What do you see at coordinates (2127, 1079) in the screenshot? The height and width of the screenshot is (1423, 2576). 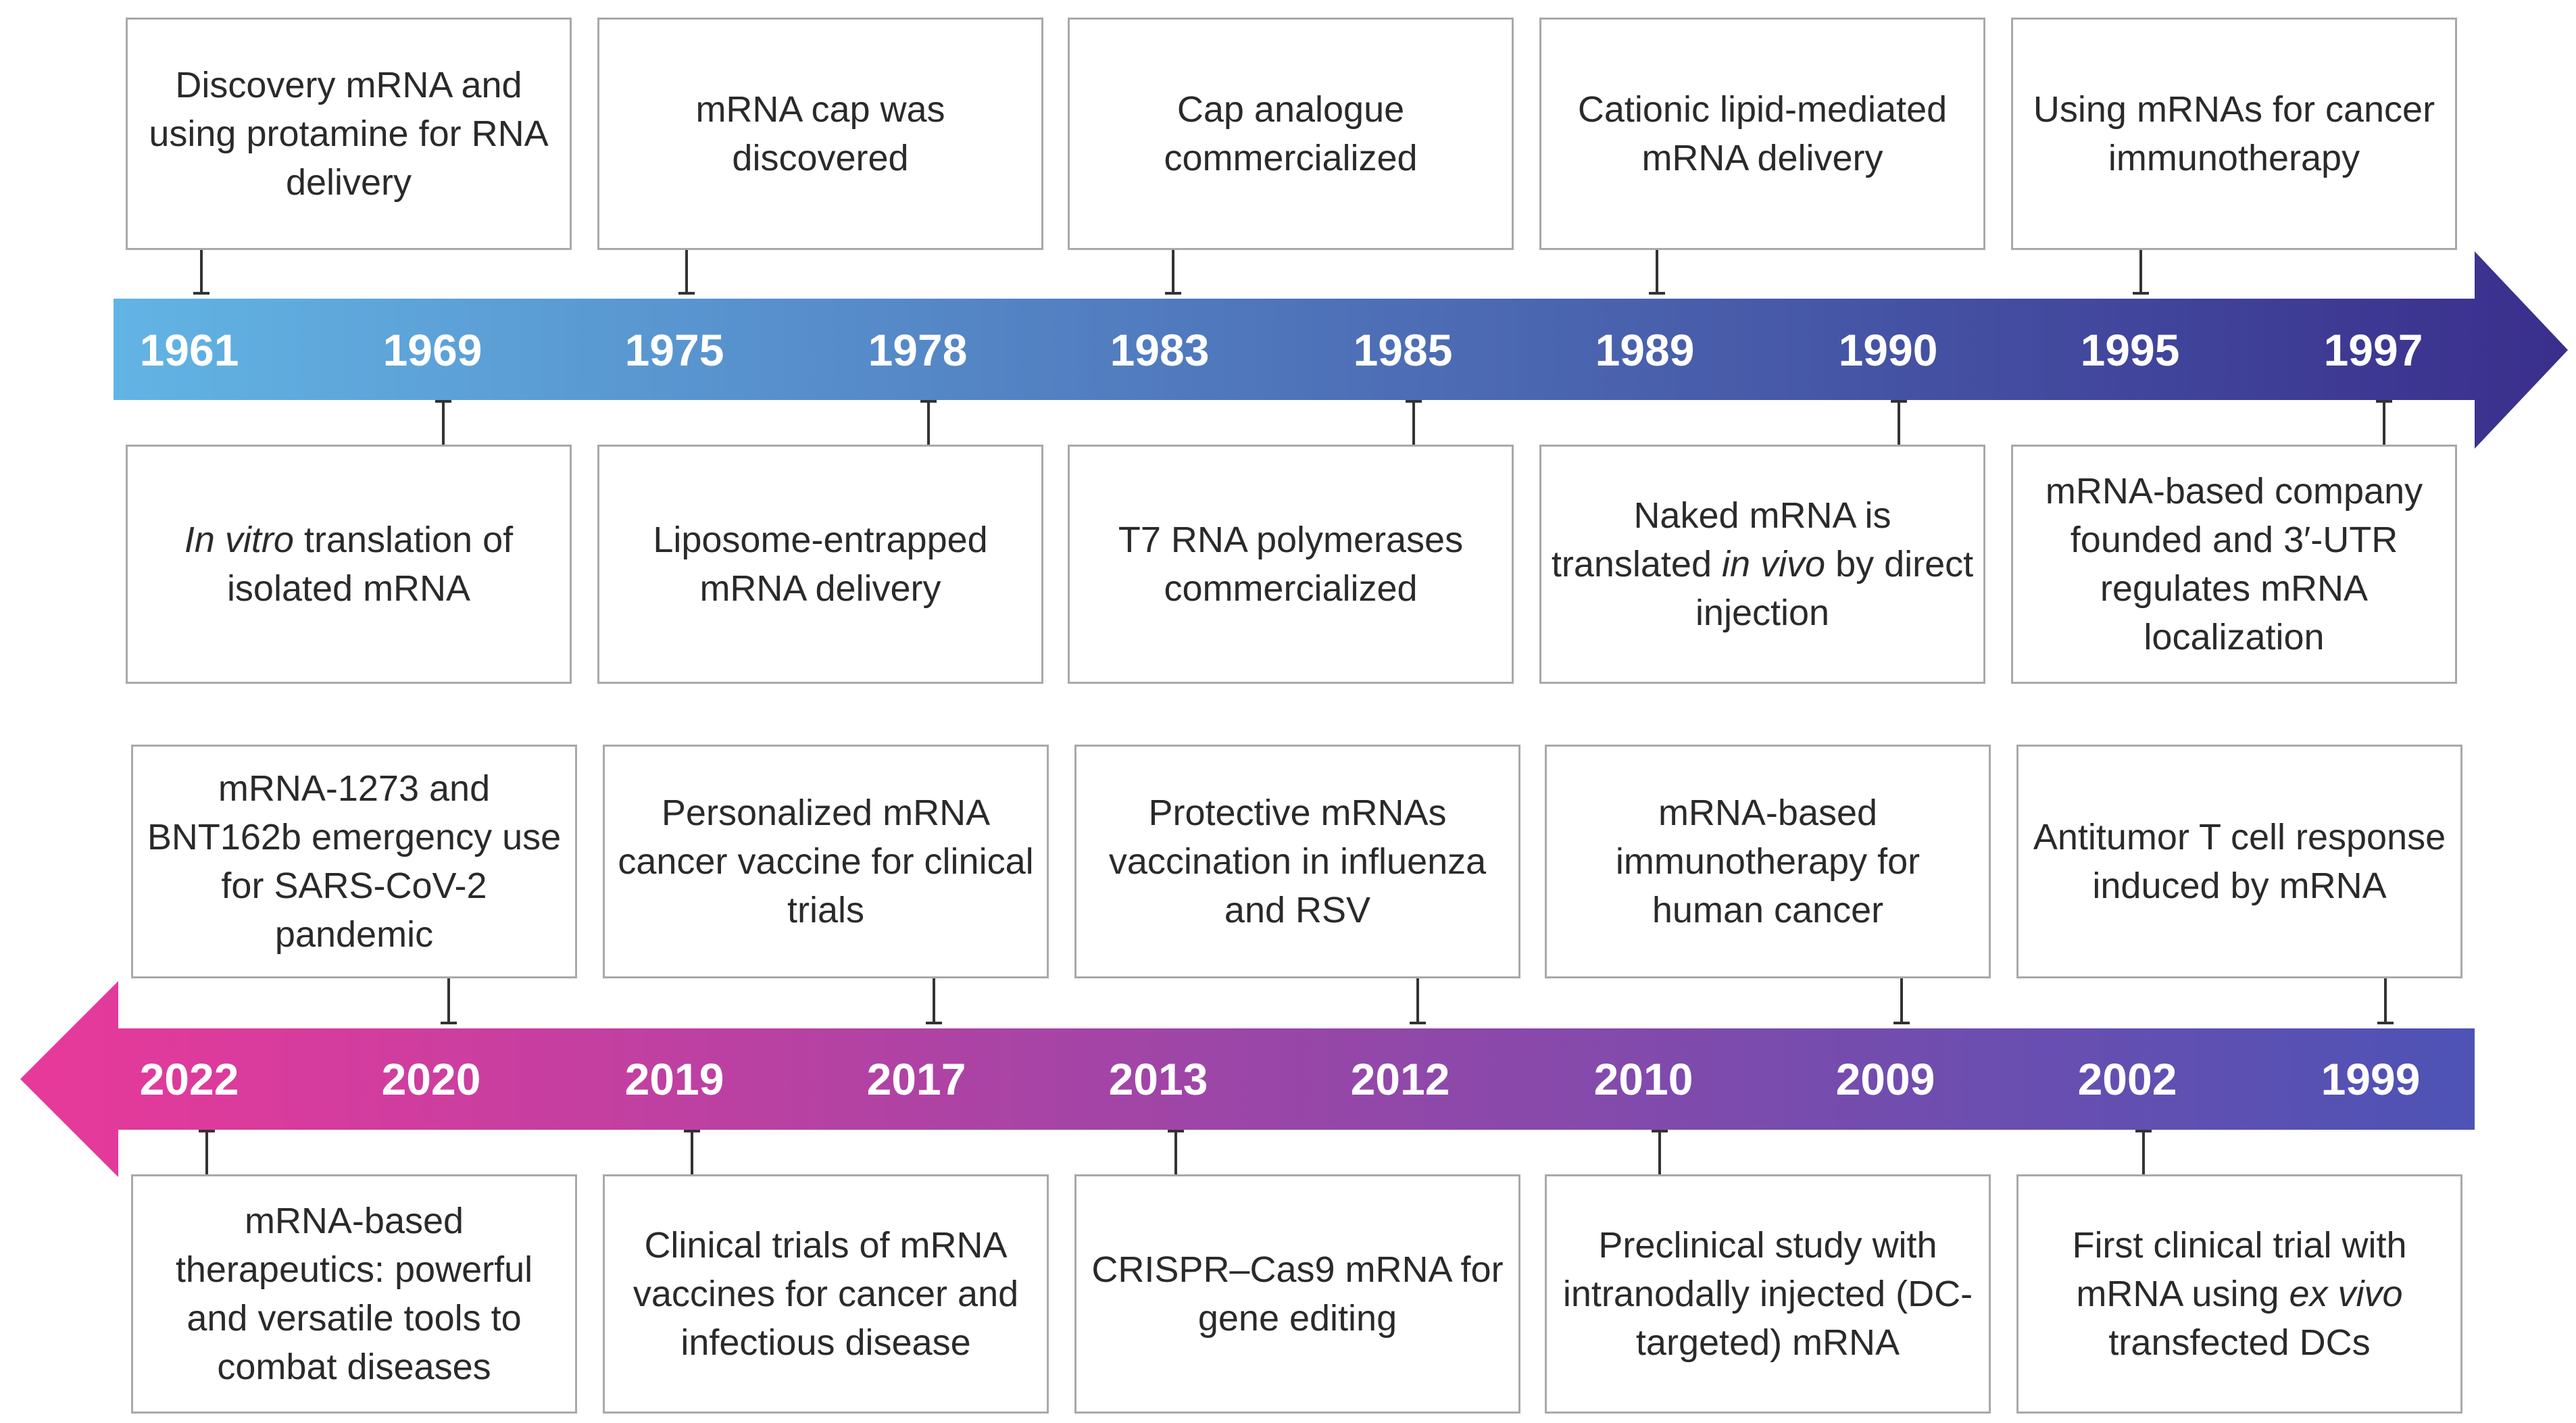 I see `year-label: 2002` at bounding box center [2127, 1079].